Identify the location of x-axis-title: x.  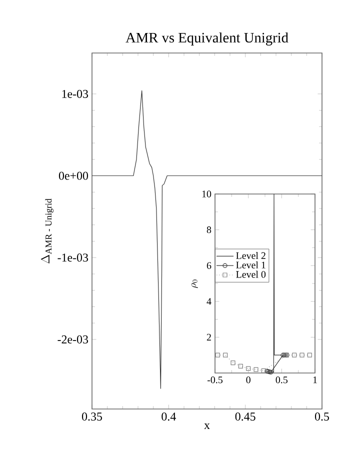
(207, 426).